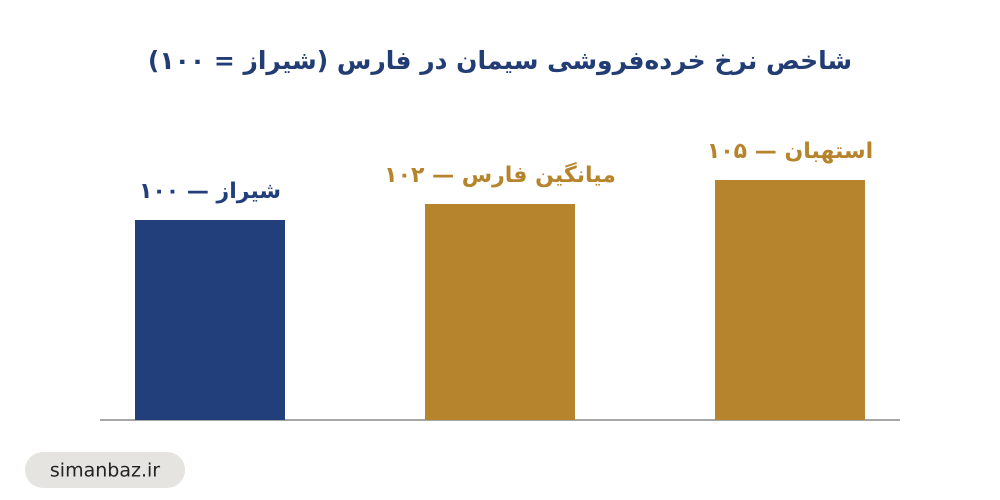 The height and width of the screenshot is (500, 1000). I want to click on value-label: استهبان — ۱۰۵, so click(790, 151).